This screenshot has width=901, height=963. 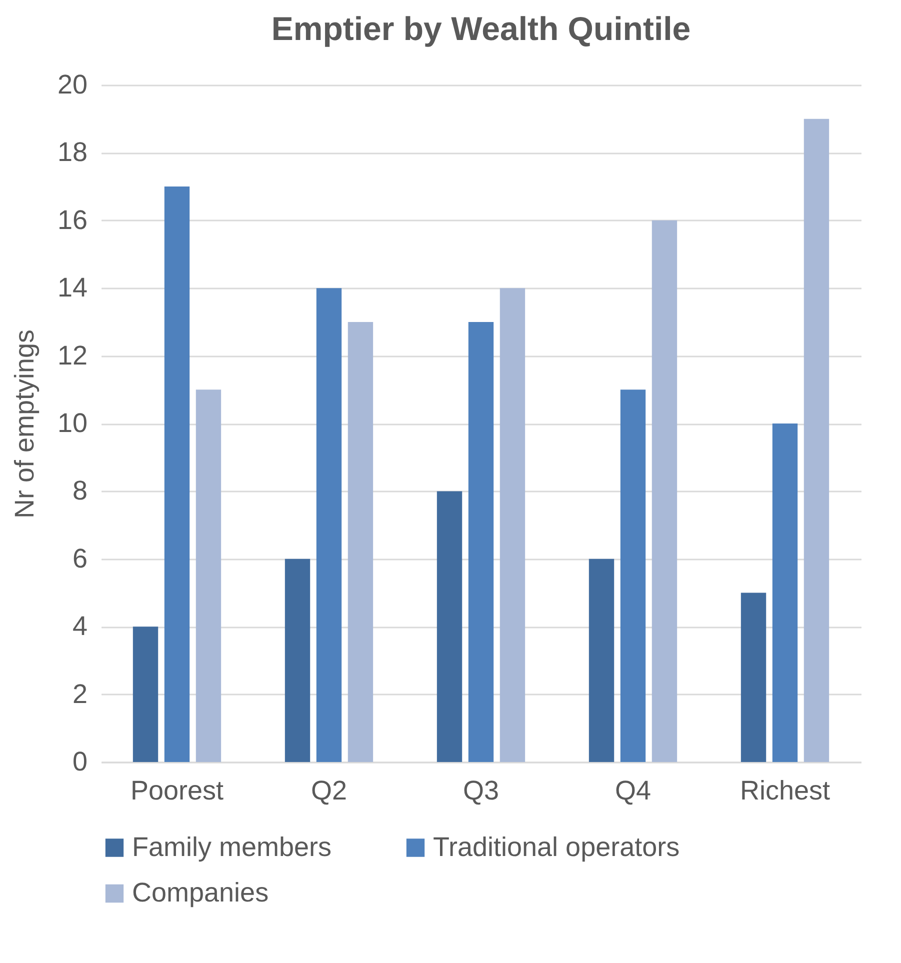 I want to click on y-tick-label: 18, so click(x=72, y=152).